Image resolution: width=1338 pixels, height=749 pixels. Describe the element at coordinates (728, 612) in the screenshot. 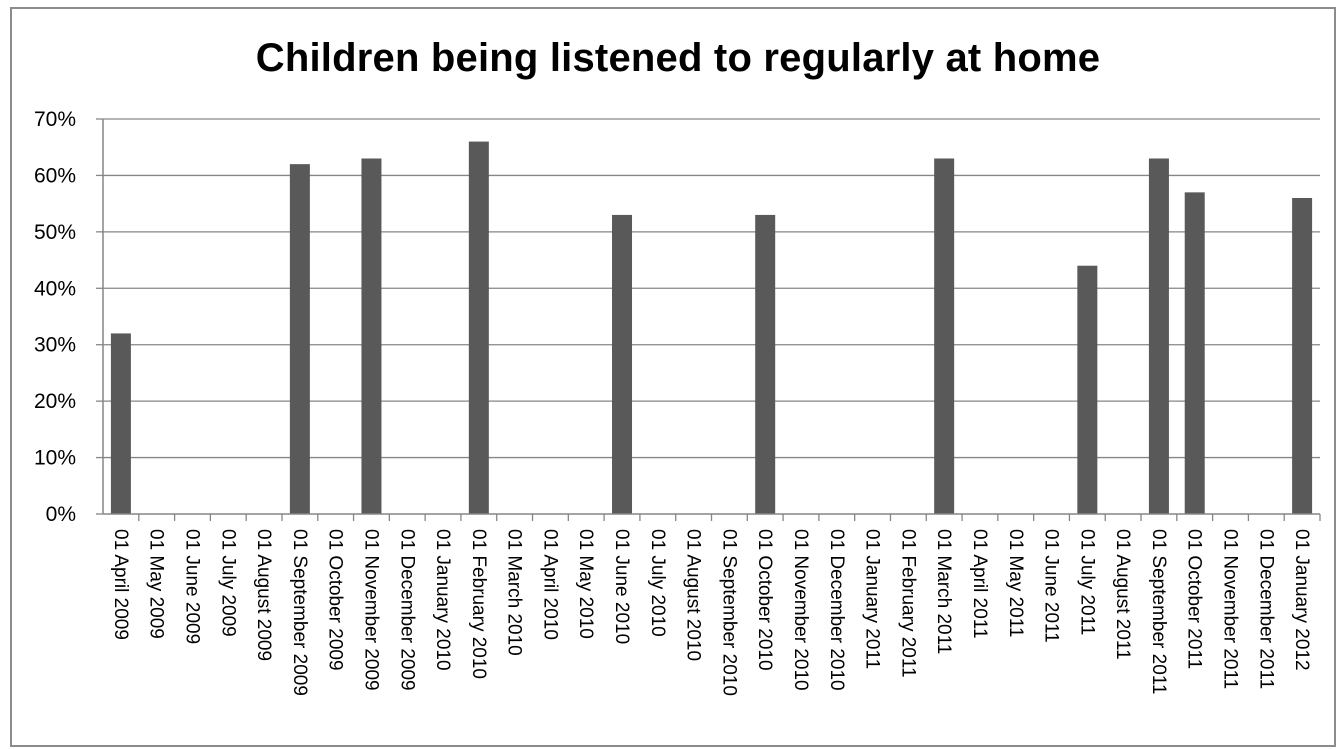

I see `x-tick-label: 01 September 2010` at that location.